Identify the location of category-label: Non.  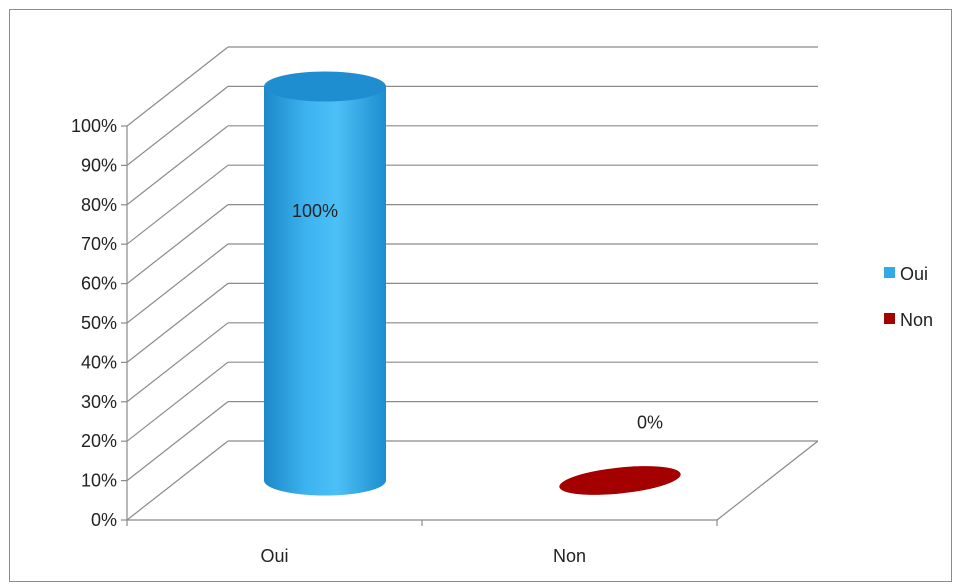
(569, 556).